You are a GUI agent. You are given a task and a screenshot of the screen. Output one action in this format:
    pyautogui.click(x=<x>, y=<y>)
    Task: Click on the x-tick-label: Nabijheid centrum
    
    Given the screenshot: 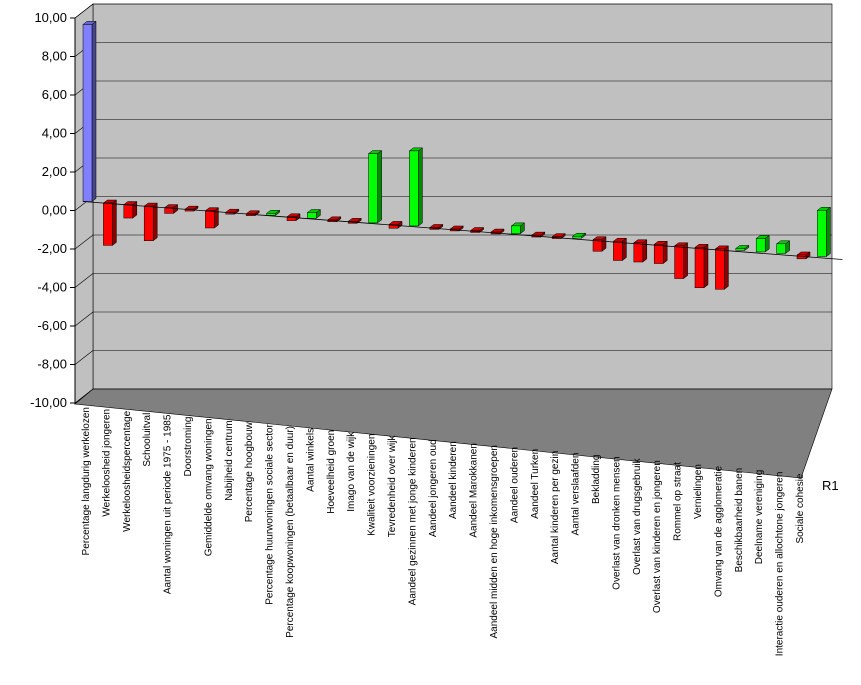 What is the action you would take?
    pyautogui.click(x=229, y=460)
    